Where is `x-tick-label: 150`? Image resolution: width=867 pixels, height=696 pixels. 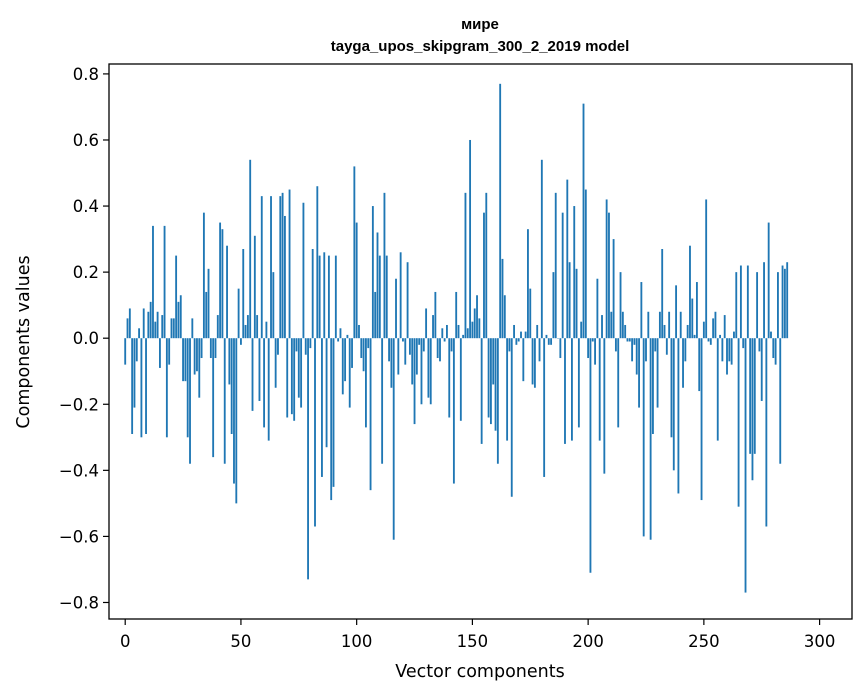
x-tick-label: 150 is located at coordinates (473, 641).